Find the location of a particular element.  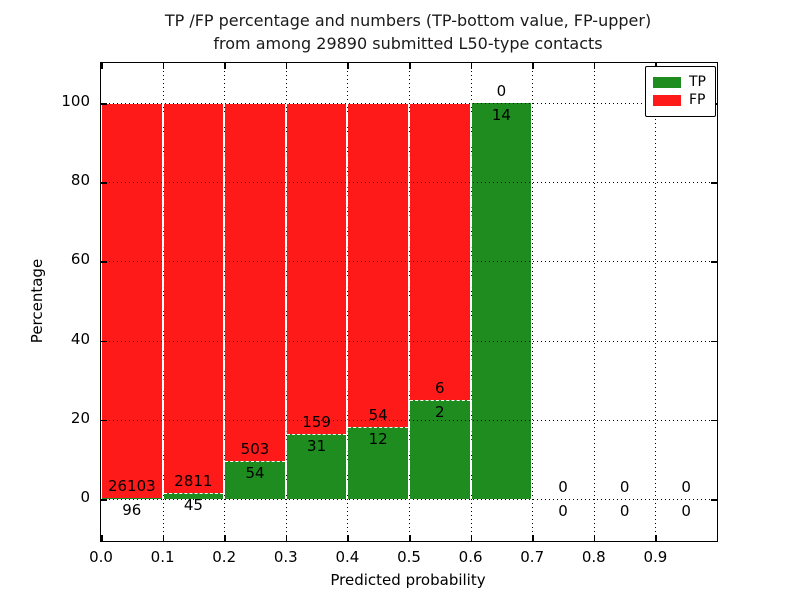

fp-count-label: 54 is located at coordinates (378, 415).